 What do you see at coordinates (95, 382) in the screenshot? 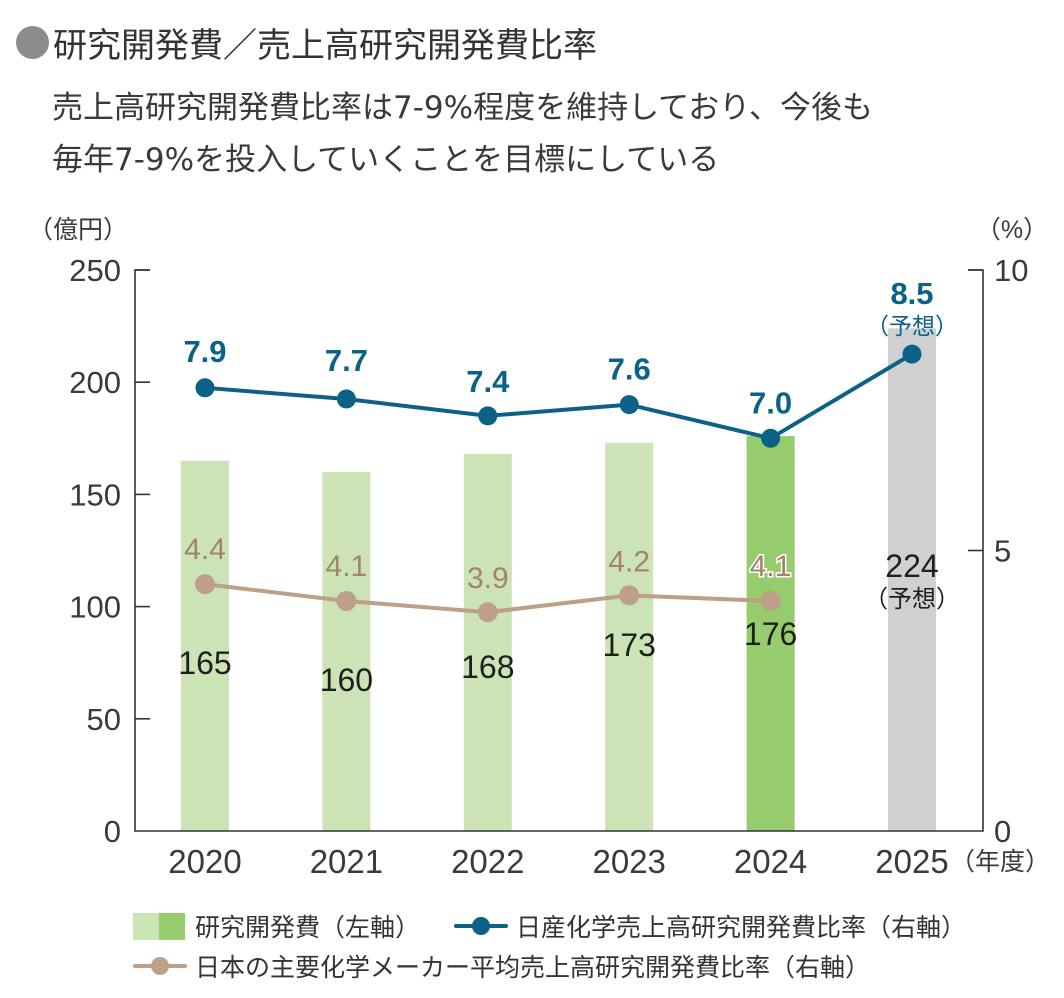
I see `left-tick-label: 200` at bounding box center [95, 382].